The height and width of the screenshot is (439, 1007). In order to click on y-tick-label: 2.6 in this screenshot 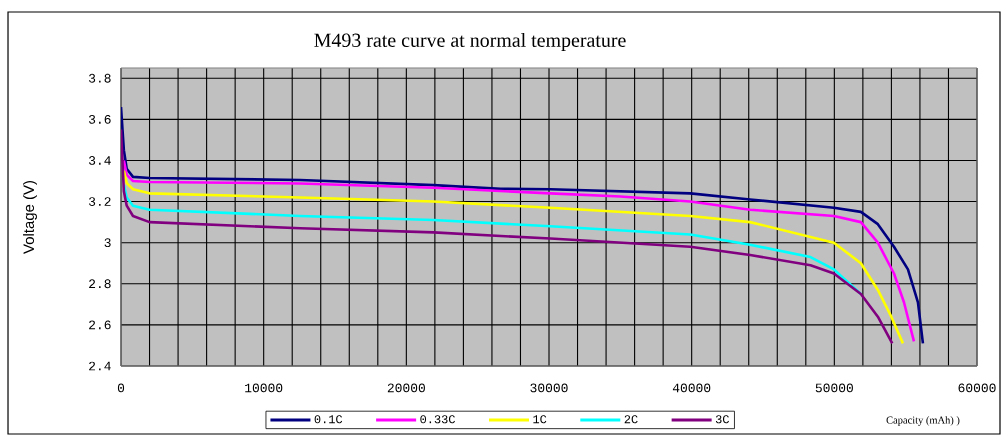, I will do `click(100, 325)`.